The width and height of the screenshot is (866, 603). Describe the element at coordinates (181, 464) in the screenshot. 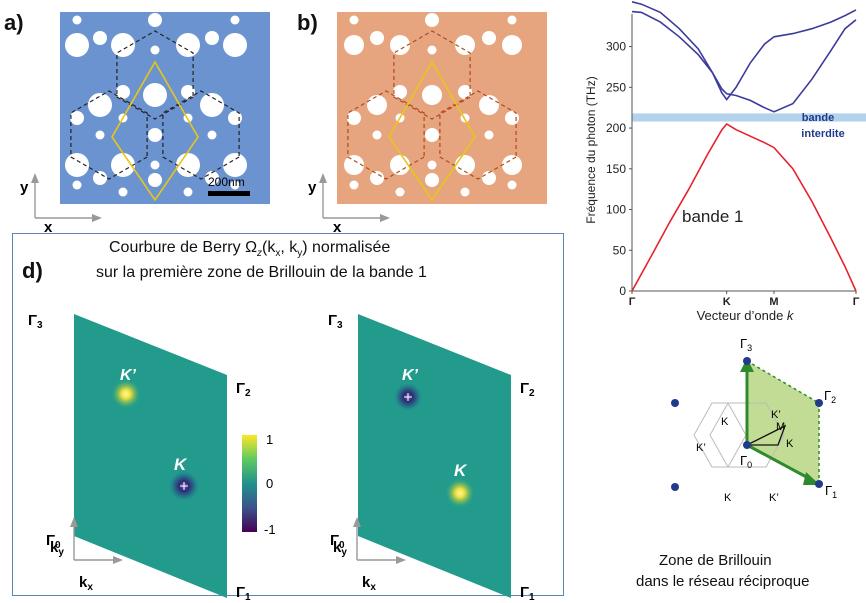

I see `k-label-1: K` at that location.